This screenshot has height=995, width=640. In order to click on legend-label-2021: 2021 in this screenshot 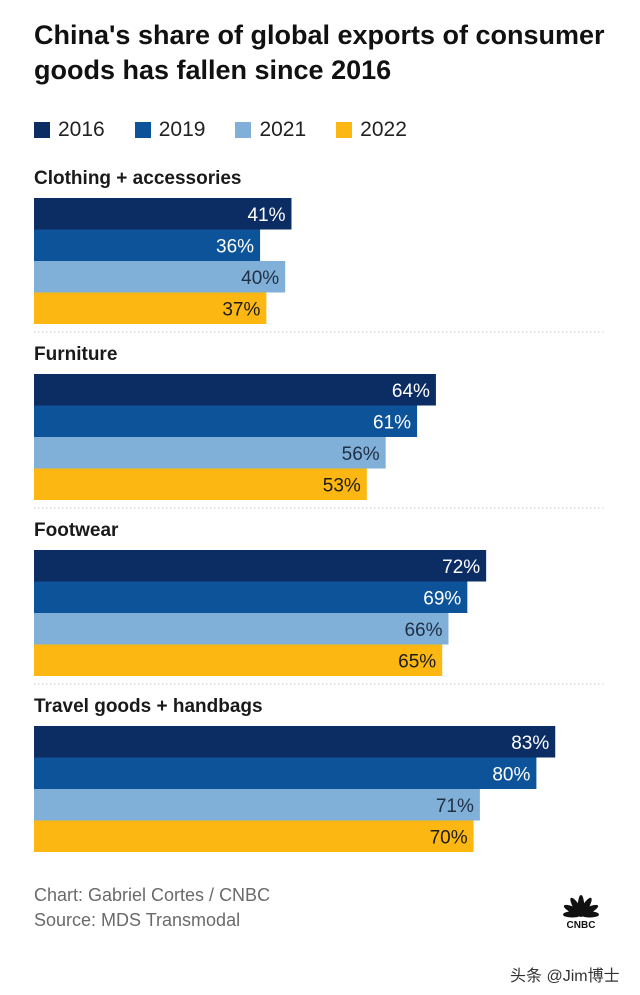, I will do `click(283, 129)`.